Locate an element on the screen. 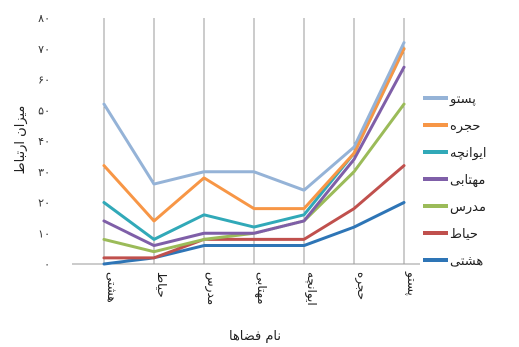  x-tick-label: پستو is located at coordinates (411, 283).